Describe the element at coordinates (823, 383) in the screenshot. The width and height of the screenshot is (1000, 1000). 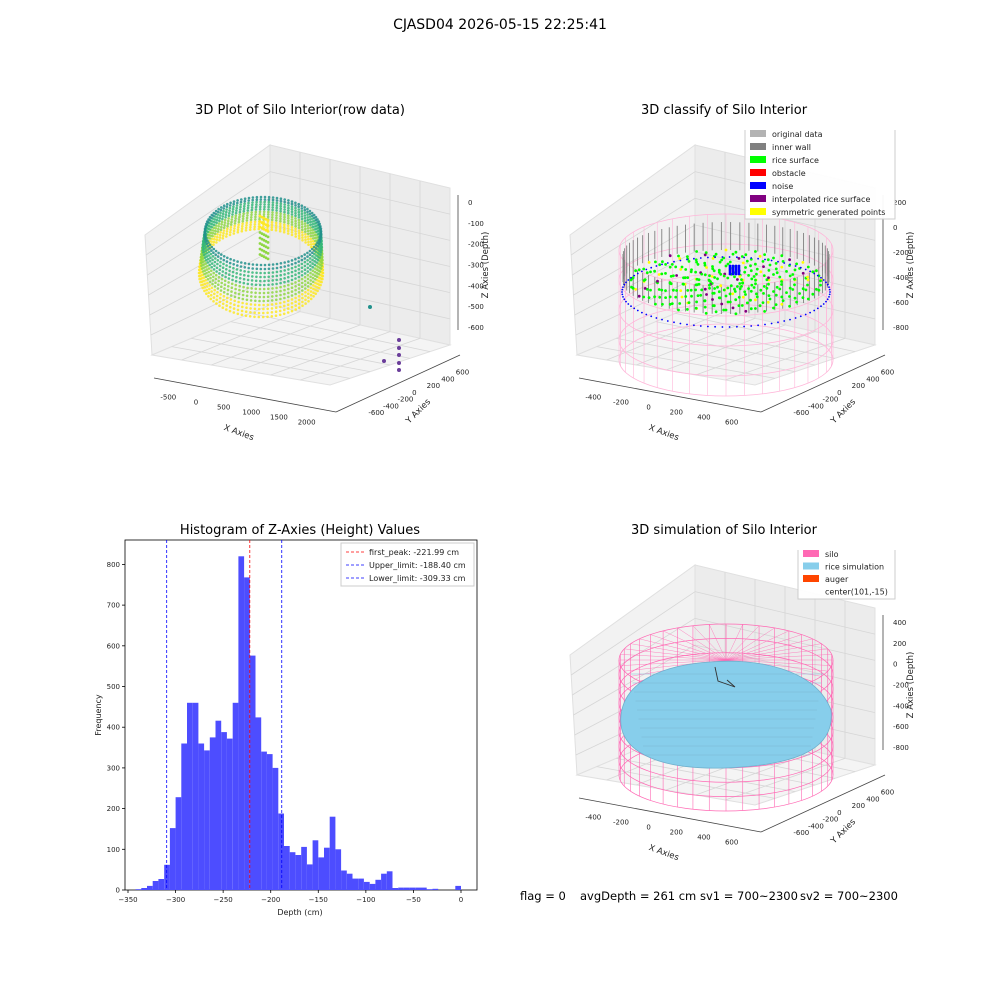
I see `p2-y-axis` at that location.